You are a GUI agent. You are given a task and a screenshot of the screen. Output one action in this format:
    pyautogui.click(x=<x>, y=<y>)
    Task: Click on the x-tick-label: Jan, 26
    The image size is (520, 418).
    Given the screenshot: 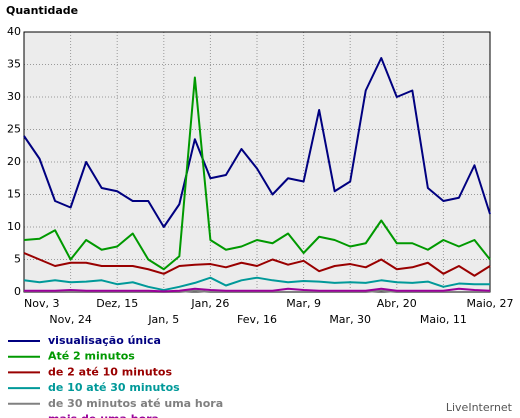 What is the action you would take?
    pyautogui.click(x=209, y=303)
    